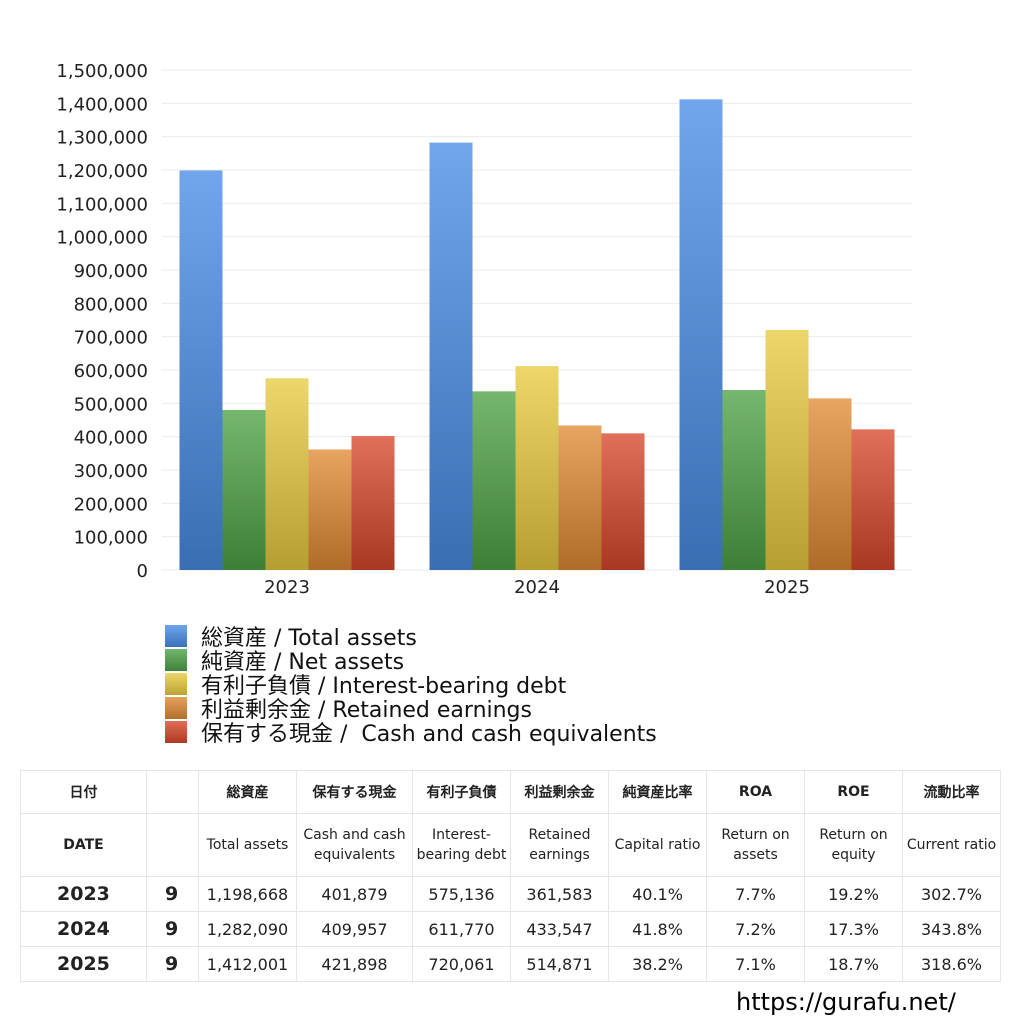 Image resolution: width=1024 pixels, height=1024 pixels. What do you see at coordinates (303, 662) in the screenshot?
I see `legend-label: 純資産 / Net assets` at bounding box center [303, 662].